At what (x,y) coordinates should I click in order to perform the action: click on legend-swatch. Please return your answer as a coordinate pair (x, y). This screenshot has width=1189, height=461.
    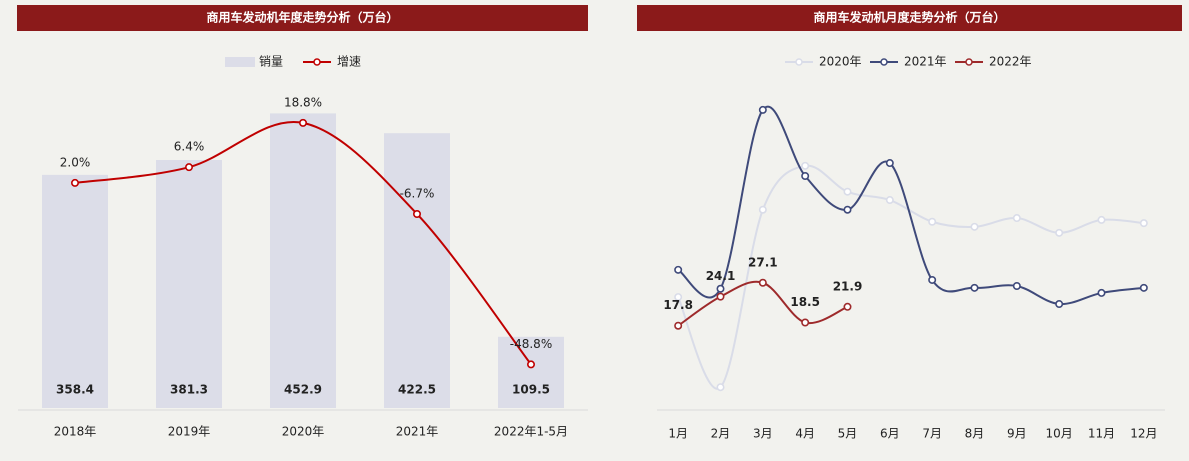
    Looking at the image, I should click on (240, 62).